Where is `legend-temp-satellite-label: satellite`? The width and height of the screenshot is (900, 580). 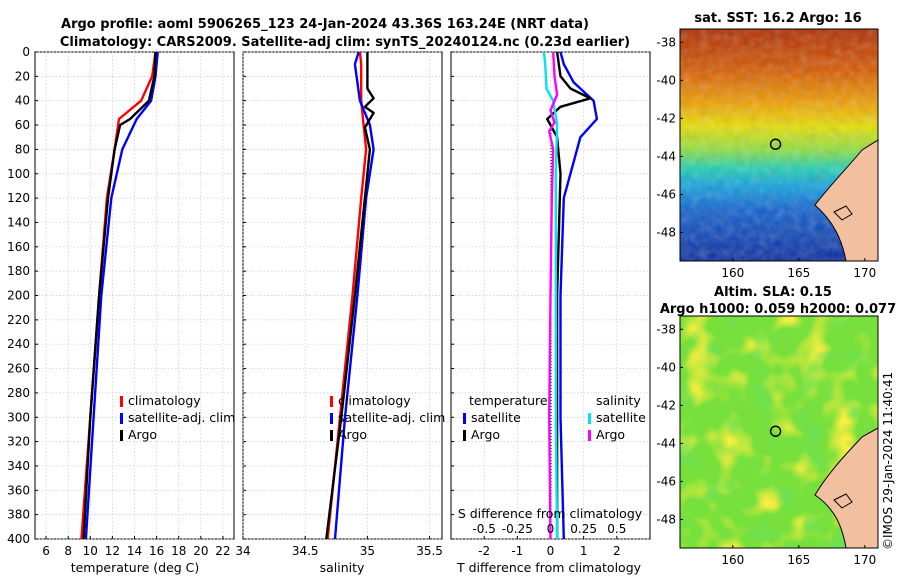 legend-temp-satellite-label: satellite is located at coordinates (496, 417).